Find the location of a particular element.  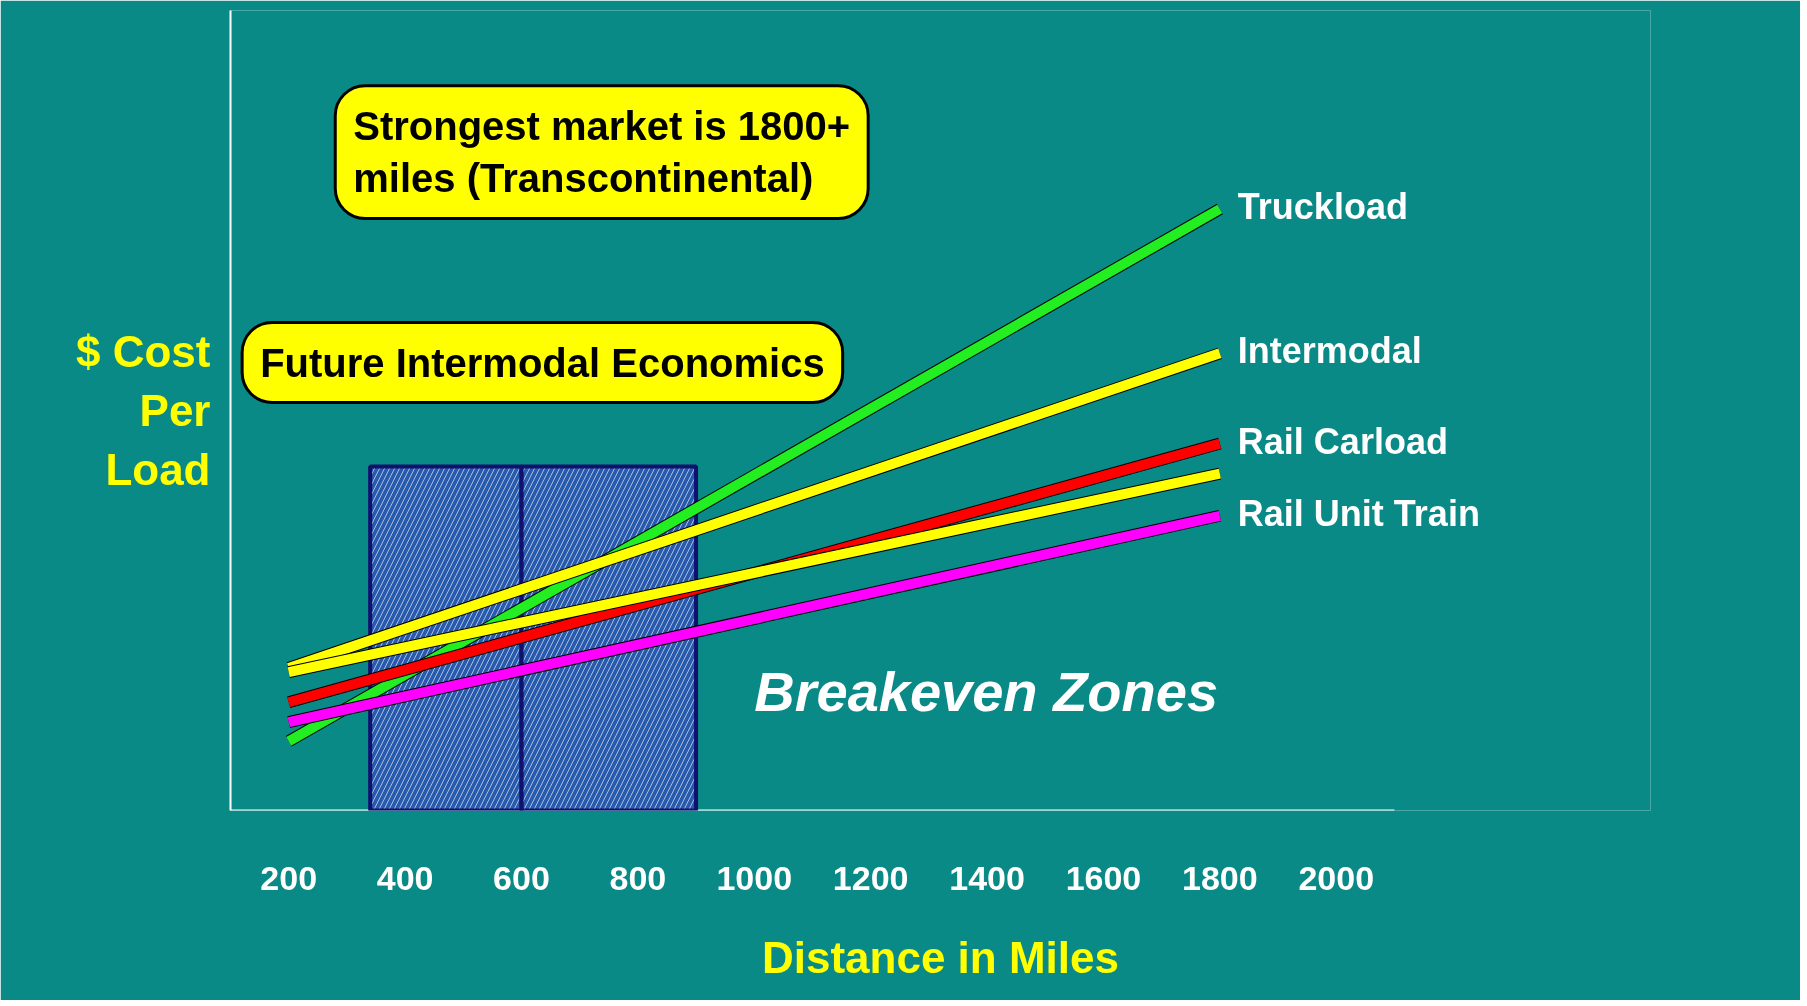

x-tick-label: 200 is located at coordinates (289, 877).